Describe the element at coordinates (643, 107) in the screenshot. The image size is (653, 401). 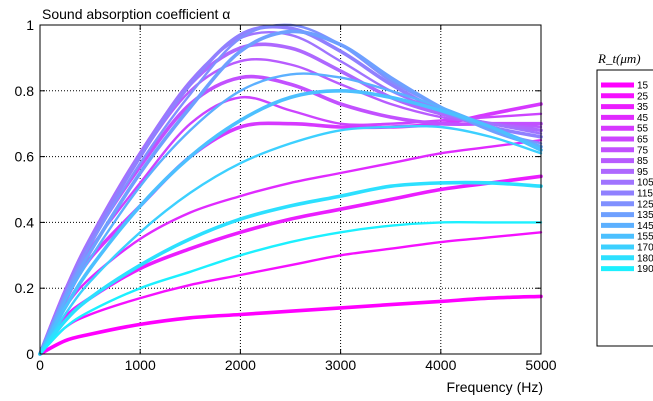
I see `legend-label-35: 35` at that location.